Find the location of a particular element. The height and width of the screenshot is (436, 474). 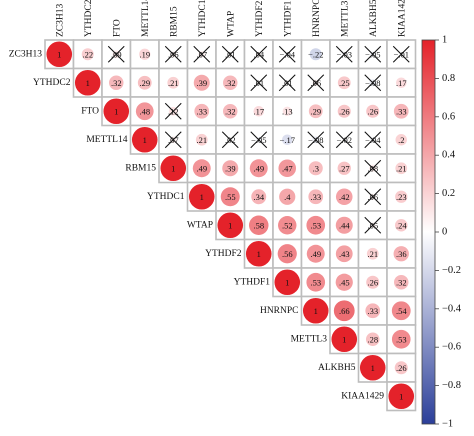

correlation-value: .21 is located at coordinates (372, 254).